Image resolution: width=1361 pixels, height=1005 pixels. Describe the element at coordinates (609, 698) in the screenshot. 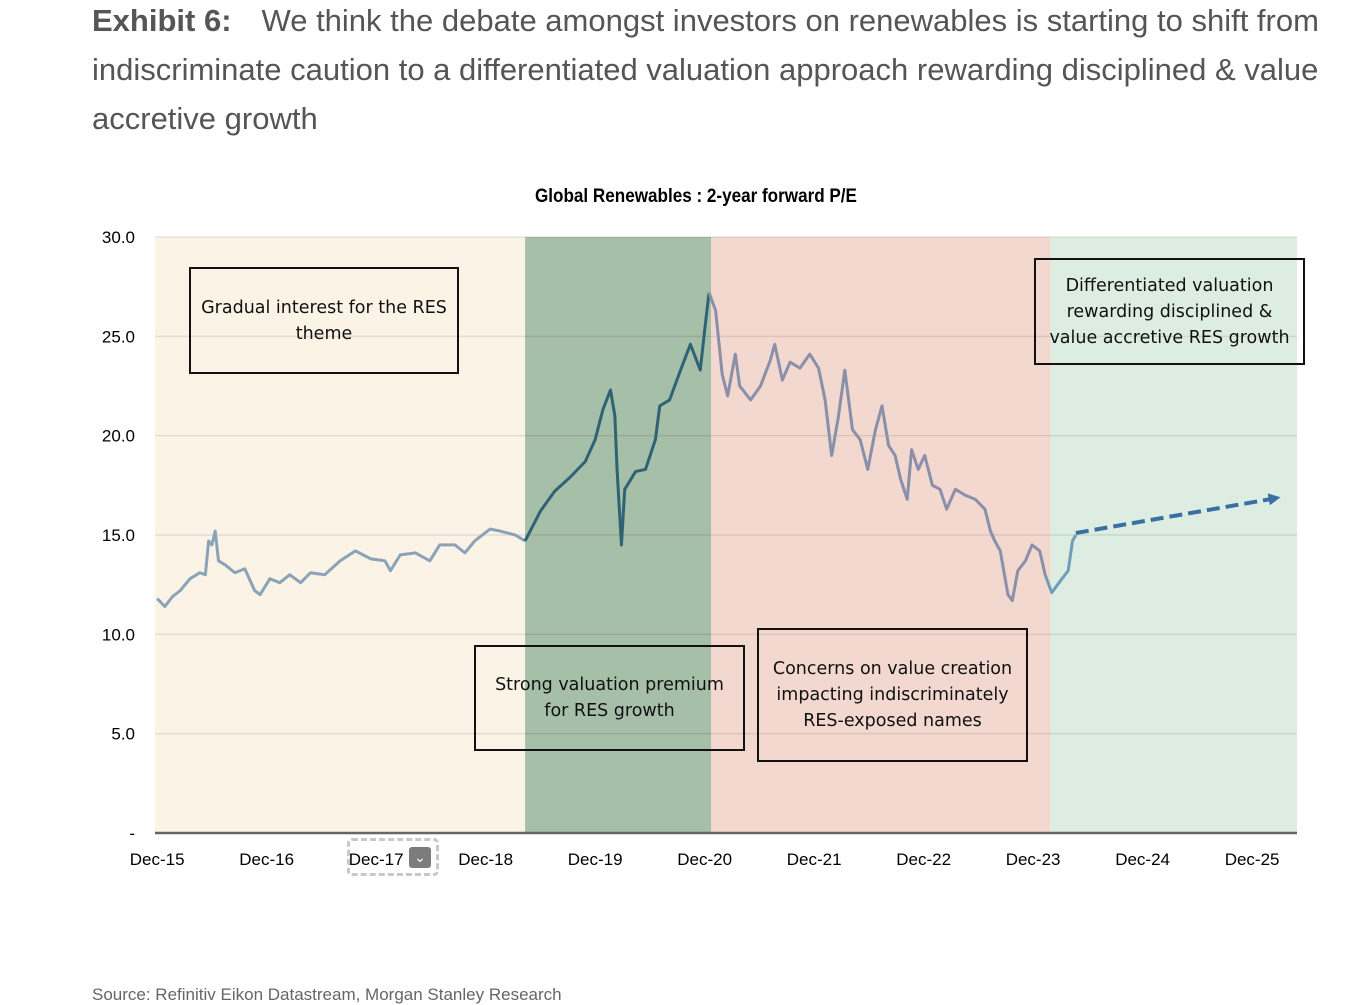

I see `annotation-valuation-premium: Strong valuation premium for RES growth` at that location.